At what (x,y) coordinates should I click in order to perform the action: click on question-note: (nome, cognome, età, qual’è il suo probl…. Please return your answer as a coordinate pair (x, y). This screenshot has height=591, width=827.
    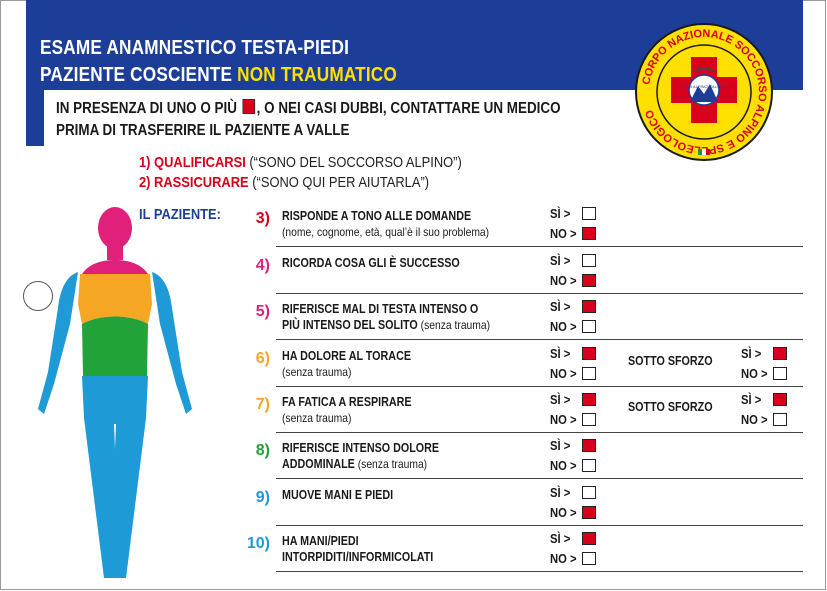
    Looking at the image, I should click on (386, 232).